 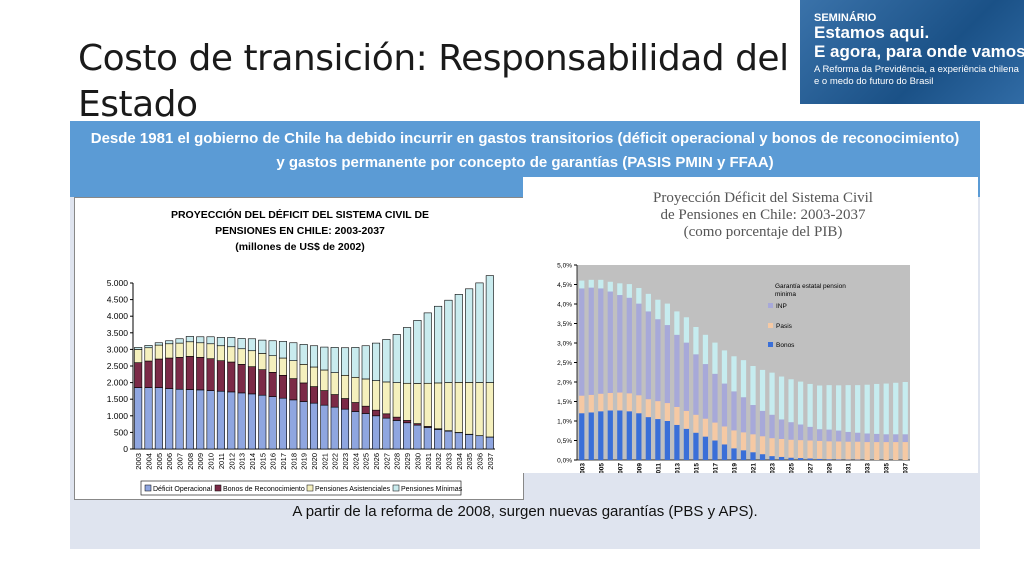 I want to click on chart2-x-tick-label: 2027, so click(x=811, y=468).